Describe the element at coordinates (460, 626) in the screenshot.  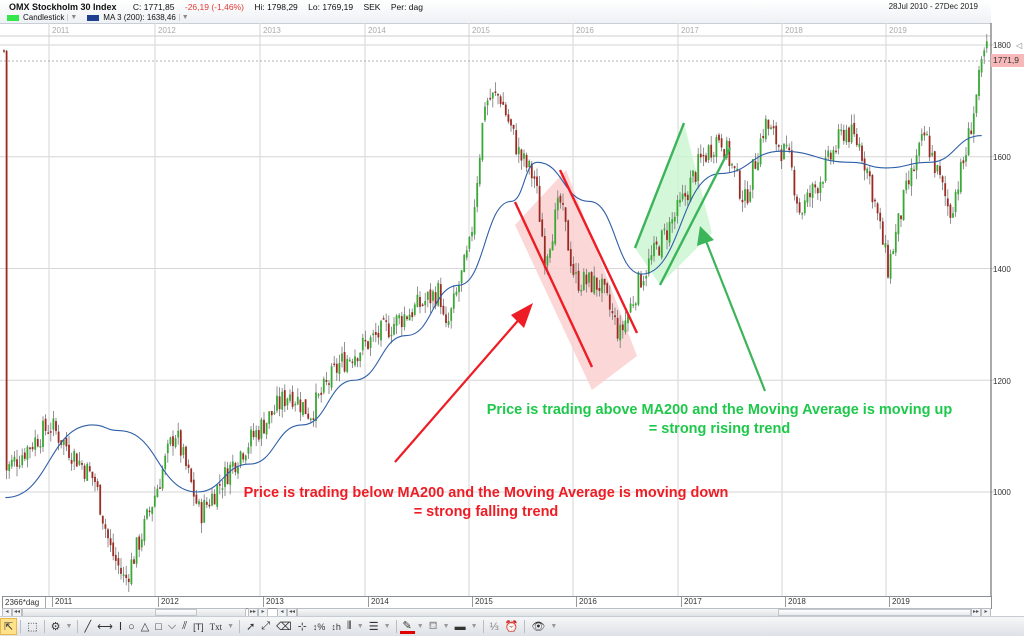
I see `line-width-icon: ▬` at that location.